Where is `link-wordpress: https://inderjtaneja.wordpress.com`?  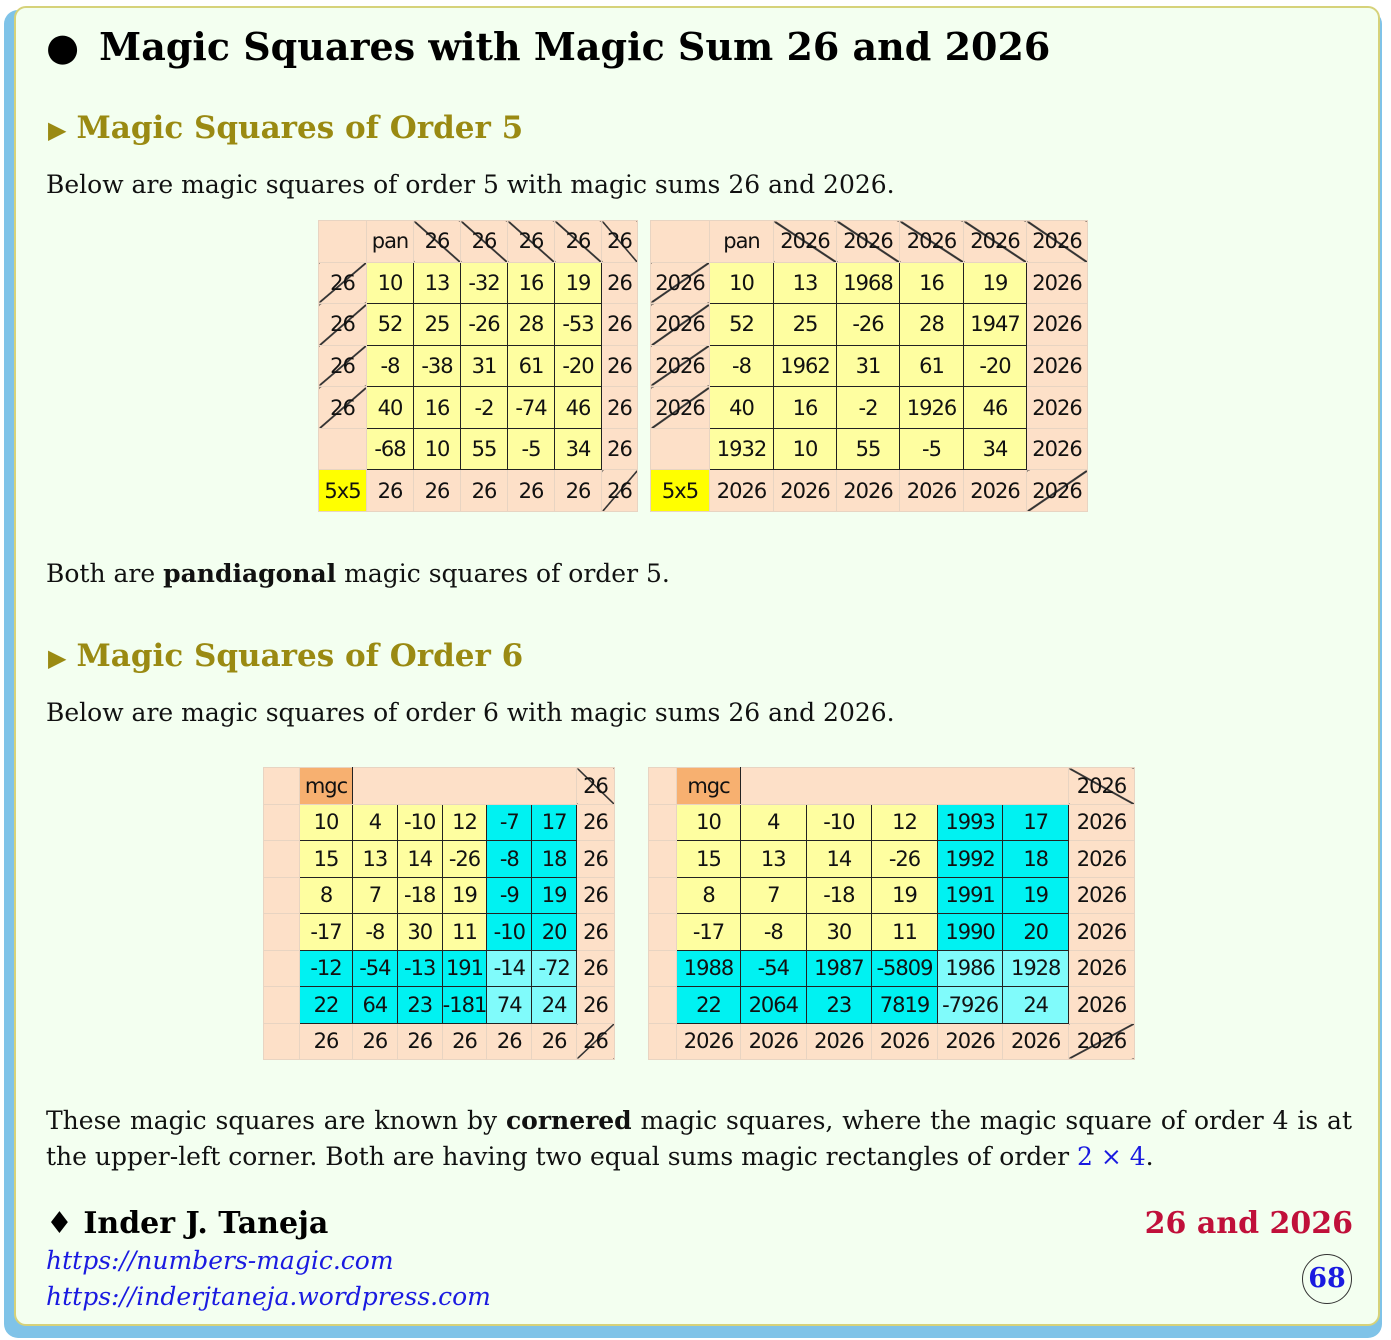
link-wordpress: https://inderjtaneja.wordpress.com is located at coordinates (268, 1296).